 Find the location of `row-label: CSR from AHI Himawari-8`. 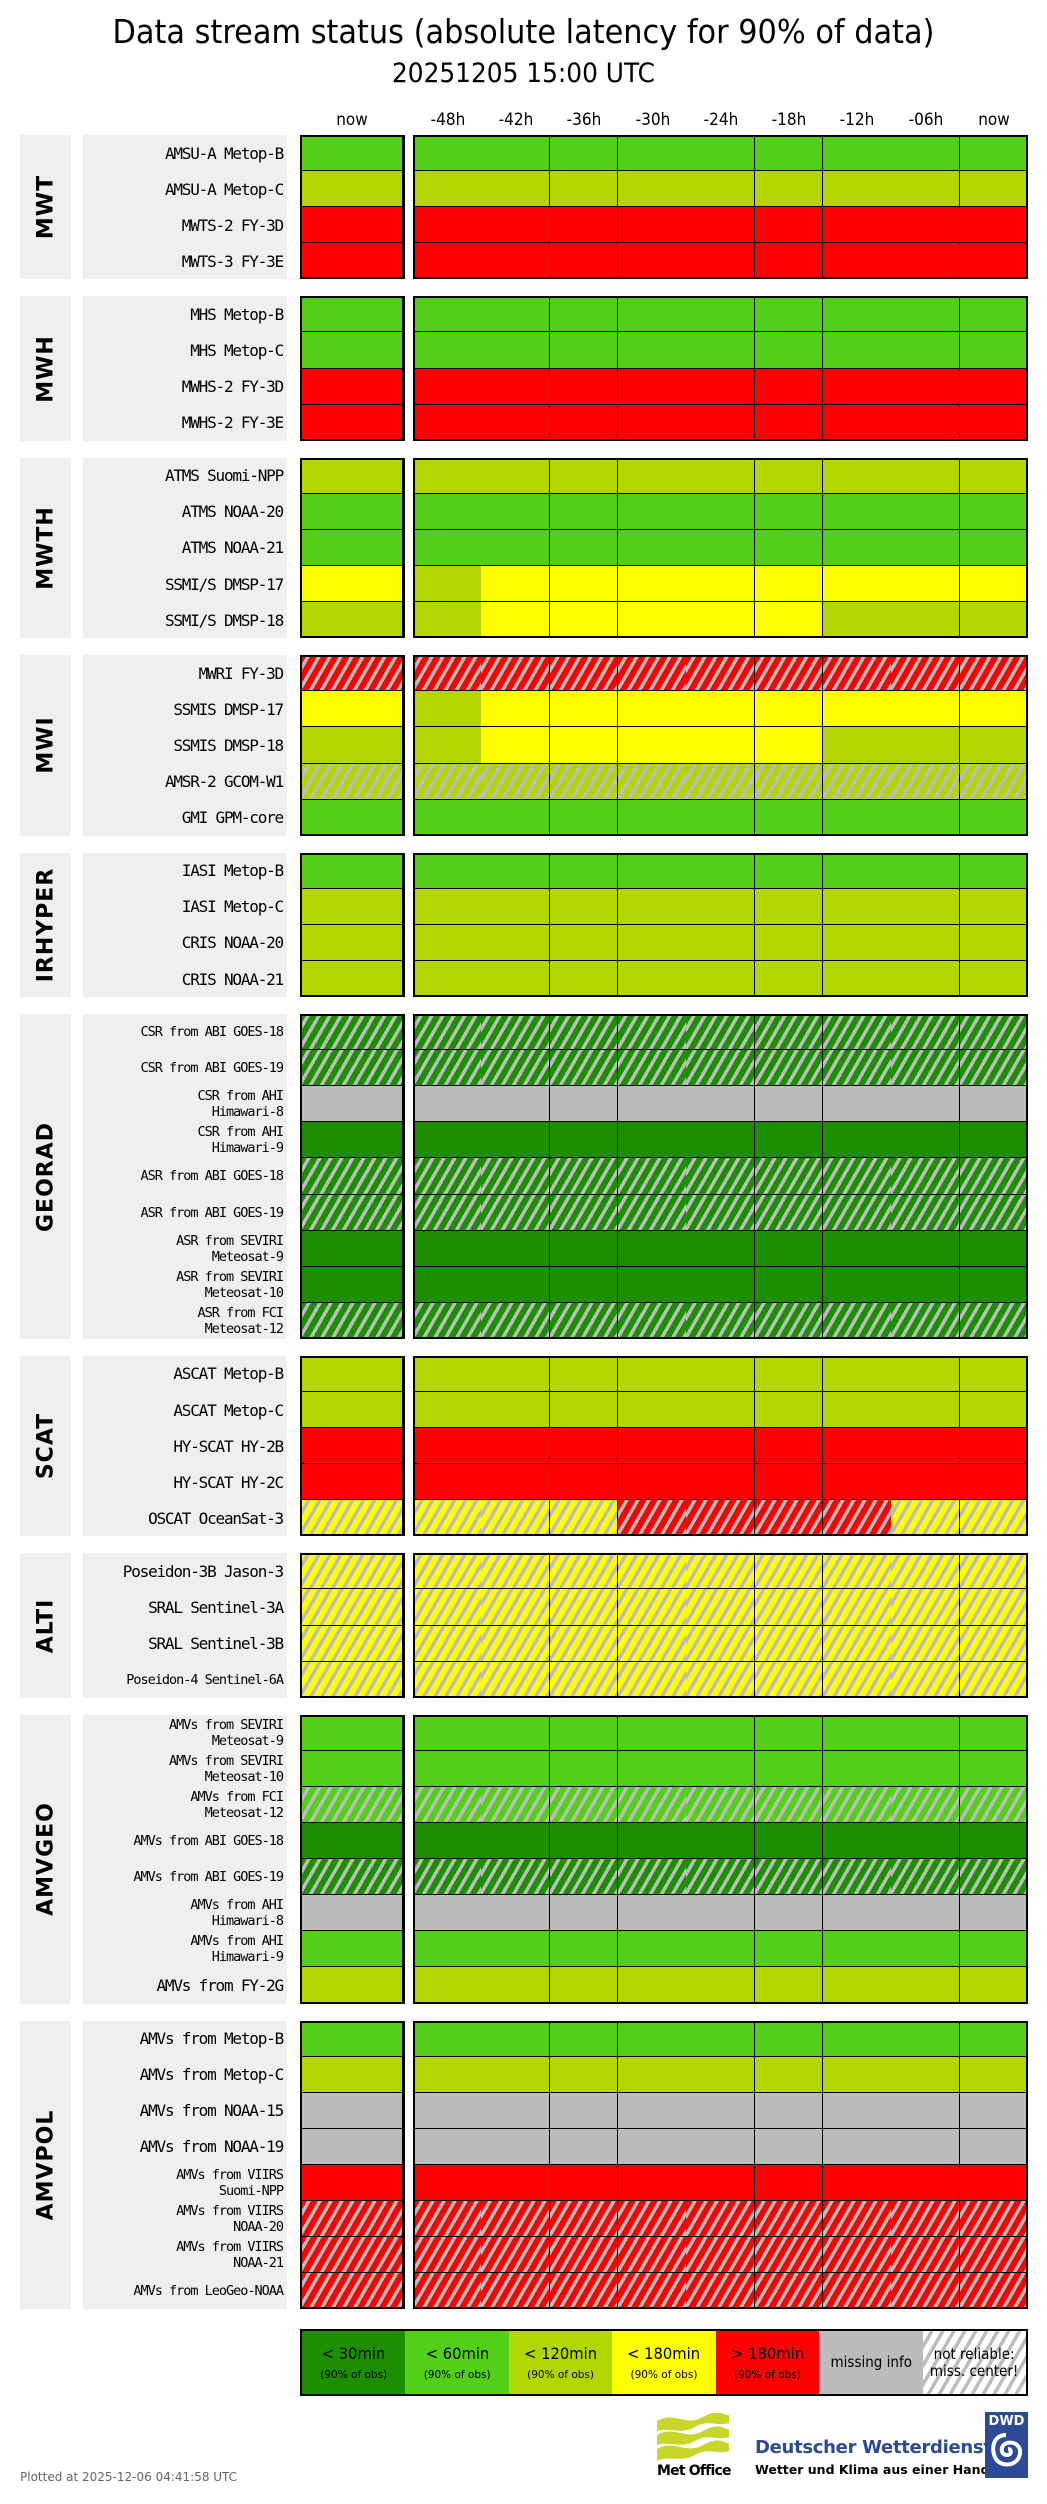

row-label: CSR from AHI Himawari-8 is located at coordinates (240, 1104).